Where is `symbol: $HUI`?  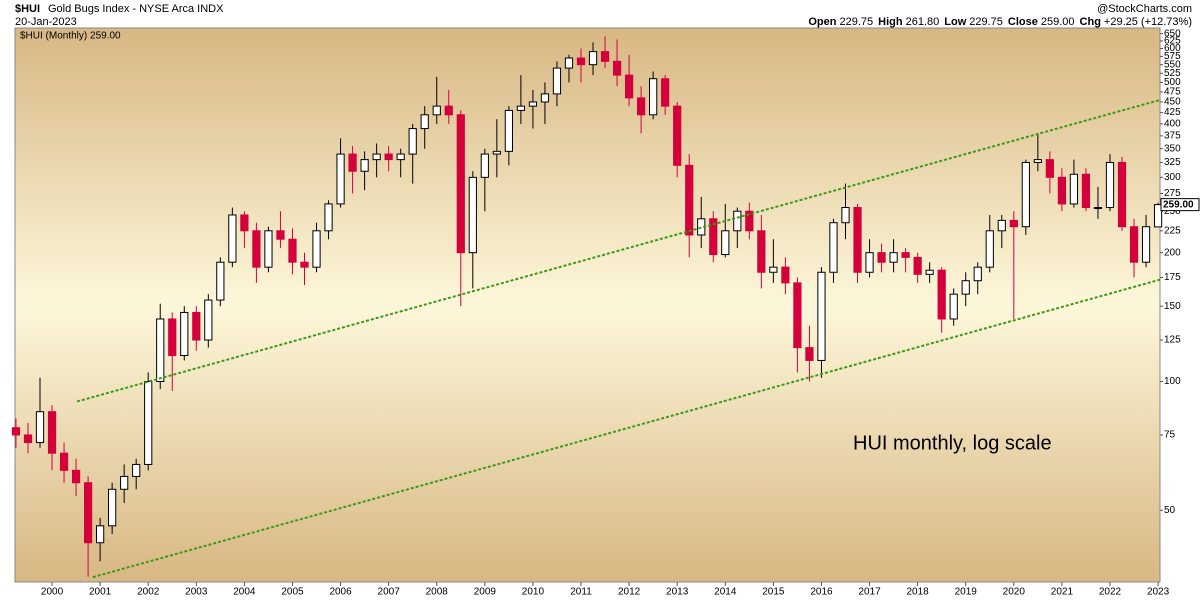 symbol: $HUI is located at coordinates (27, 9).